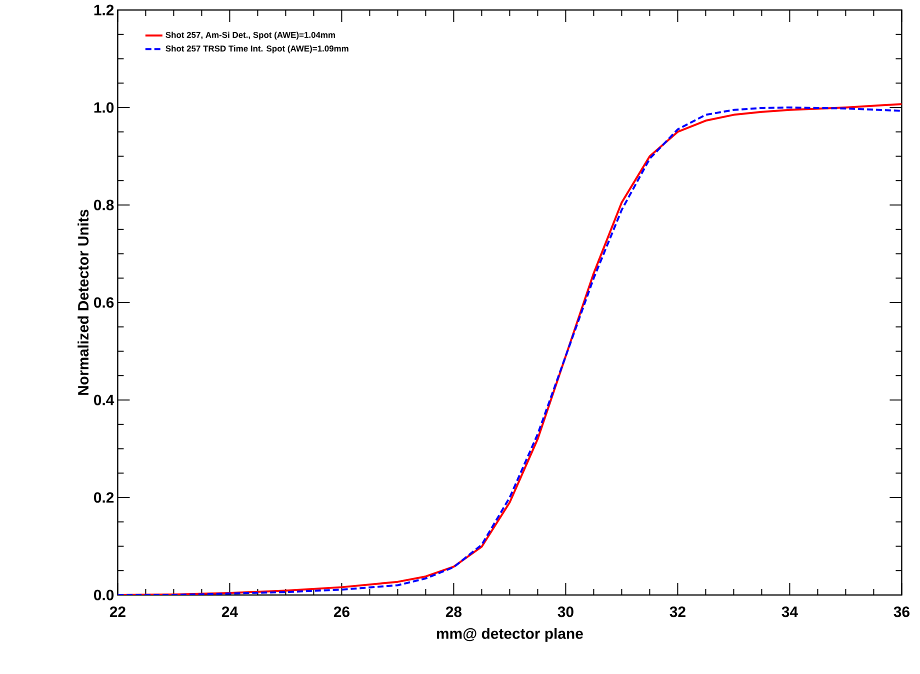 The height and width of the screenshot is (674, 920). What do you see at coordinates (104, 400) in the screenshot?
I see `y-tick-label: 0.4` at bounding box center [104, 400].